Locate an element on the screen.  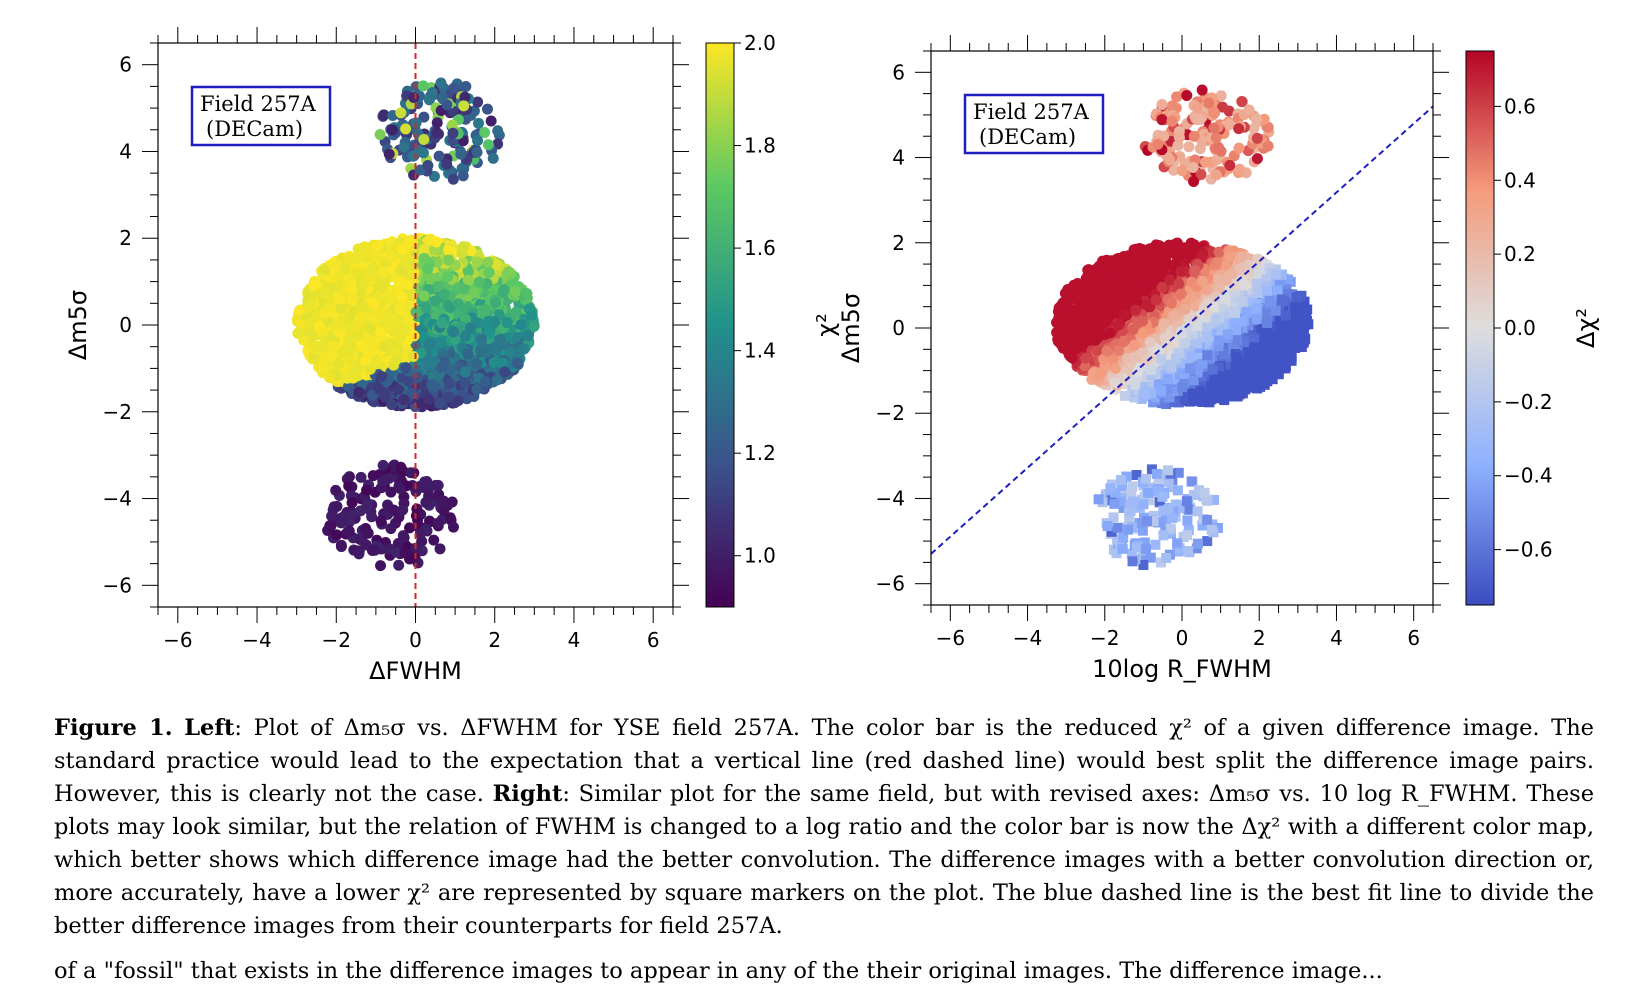
x-tick-label: −6 is located at coordinates (177, 640).